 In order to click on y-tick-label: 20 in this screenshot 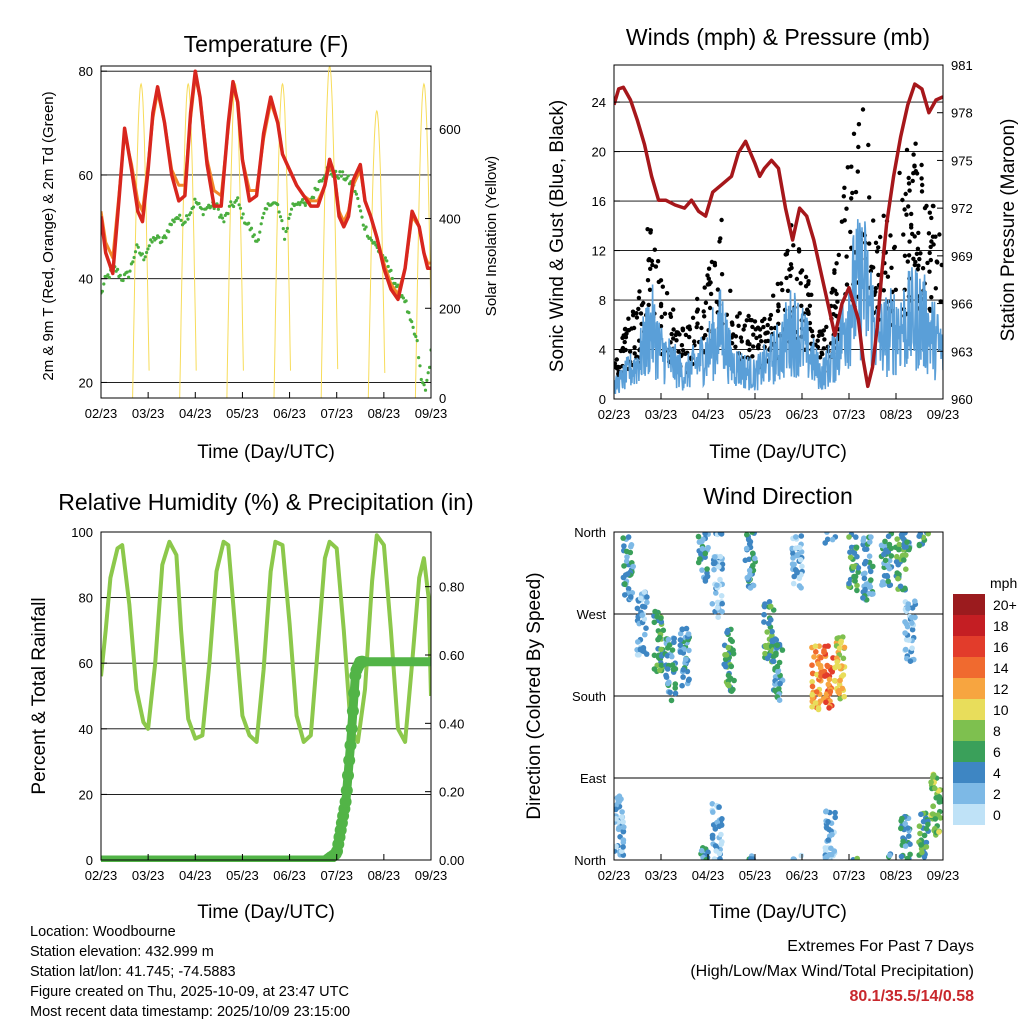, I will do `click(599, 152)`.